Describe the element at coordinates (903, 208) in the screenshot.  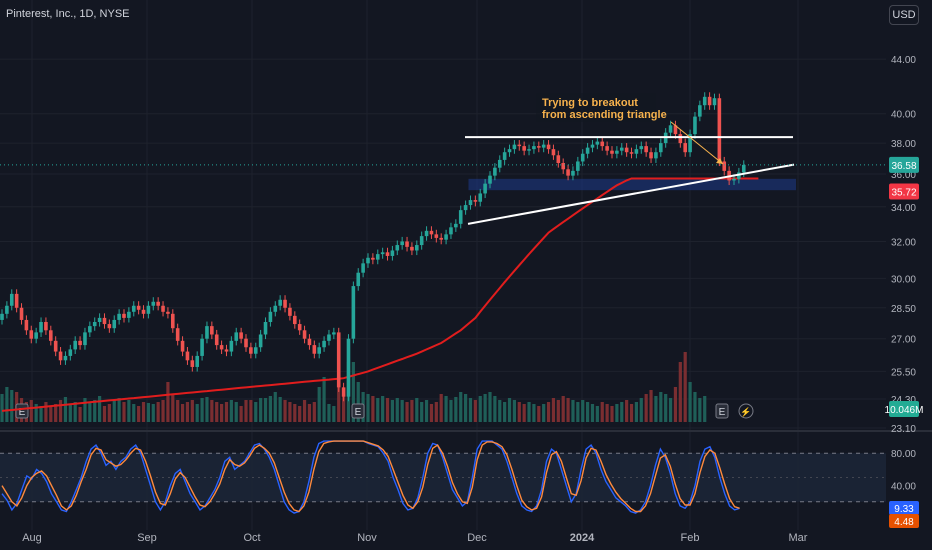
I see `y-tick-label: 34.00` at that location.